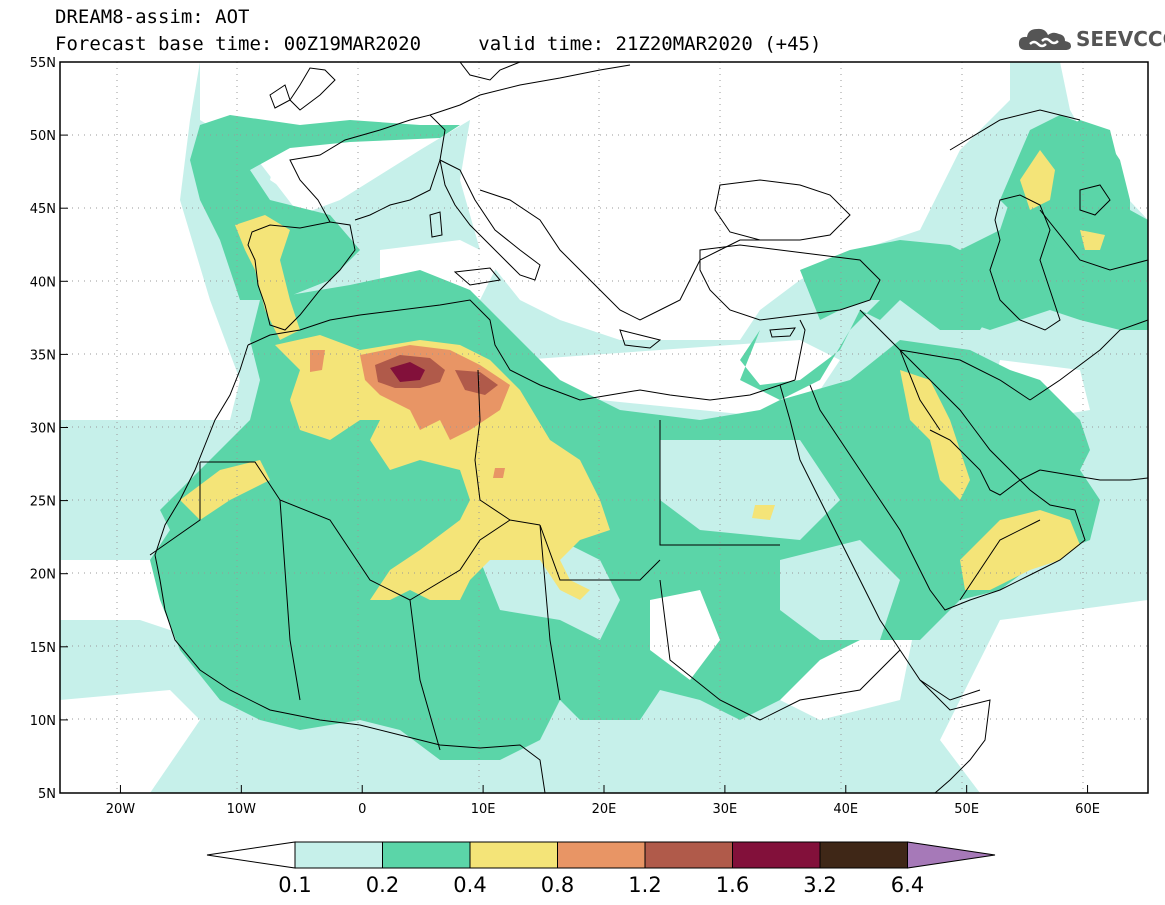  I want to click on lon-tick-label: 30E, so click(725, 809).